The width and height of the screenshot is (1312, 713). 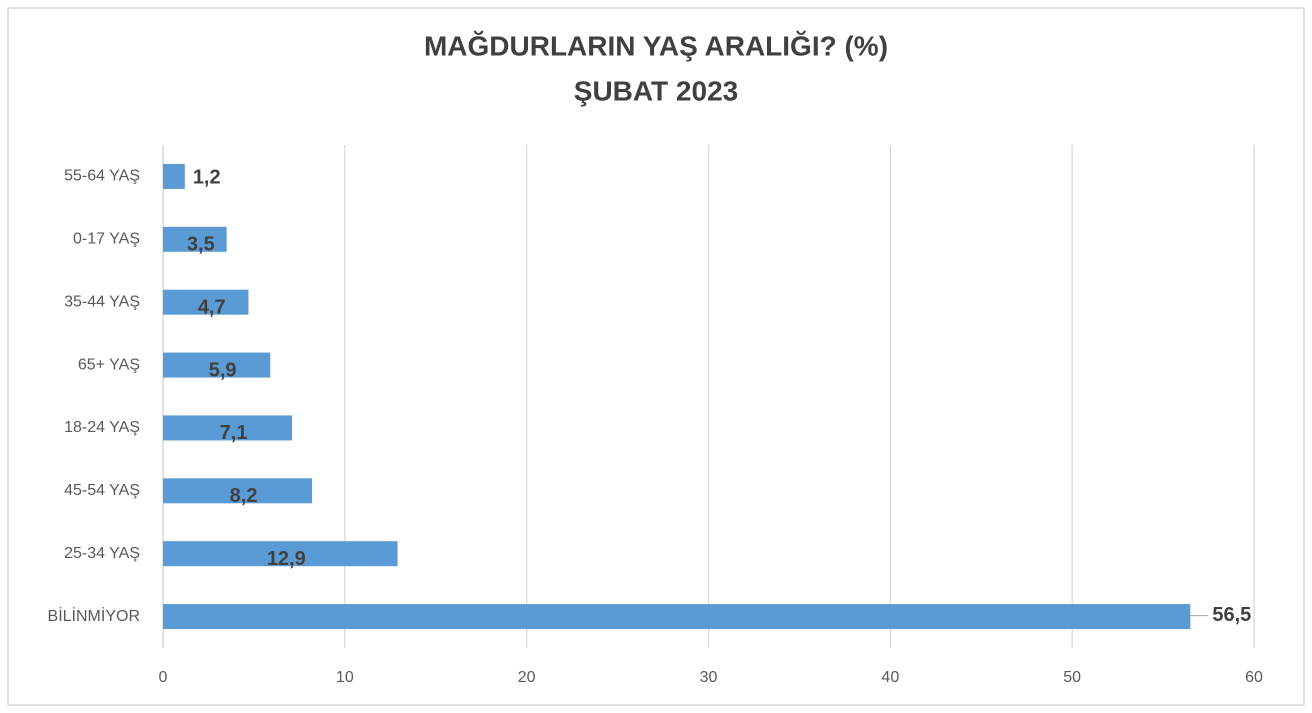 I want to click on y-tick-label: 25-34 YAŞ, so click(x=102, y=553).